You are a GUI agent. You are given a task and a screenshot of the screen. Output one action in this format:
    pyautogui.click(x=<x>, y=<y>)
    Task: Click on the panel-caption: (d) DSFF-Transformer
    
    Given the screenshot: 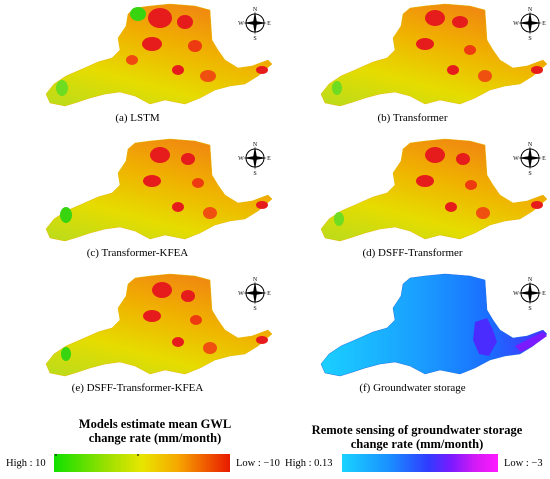 What is the action you would take?
    pyautogui.click(x=412, y=253)
    